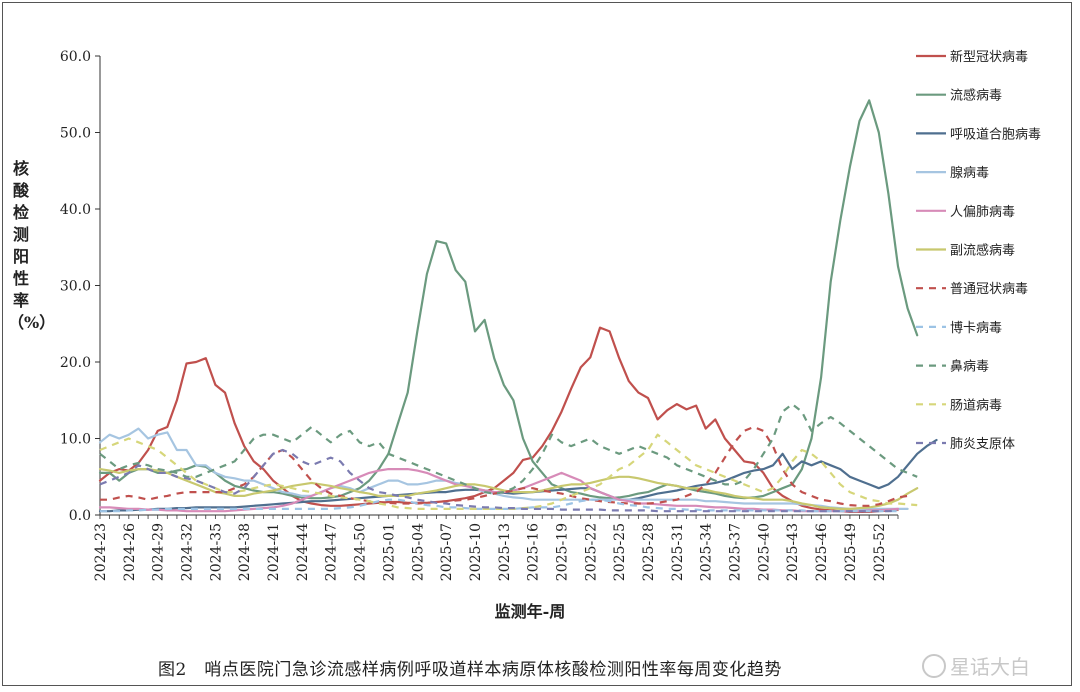 The image size is (1080, 692). Describe the element at coordinates (530, 611) in the screenshot. I see `x-axis-label: 监测年-周` at that location.